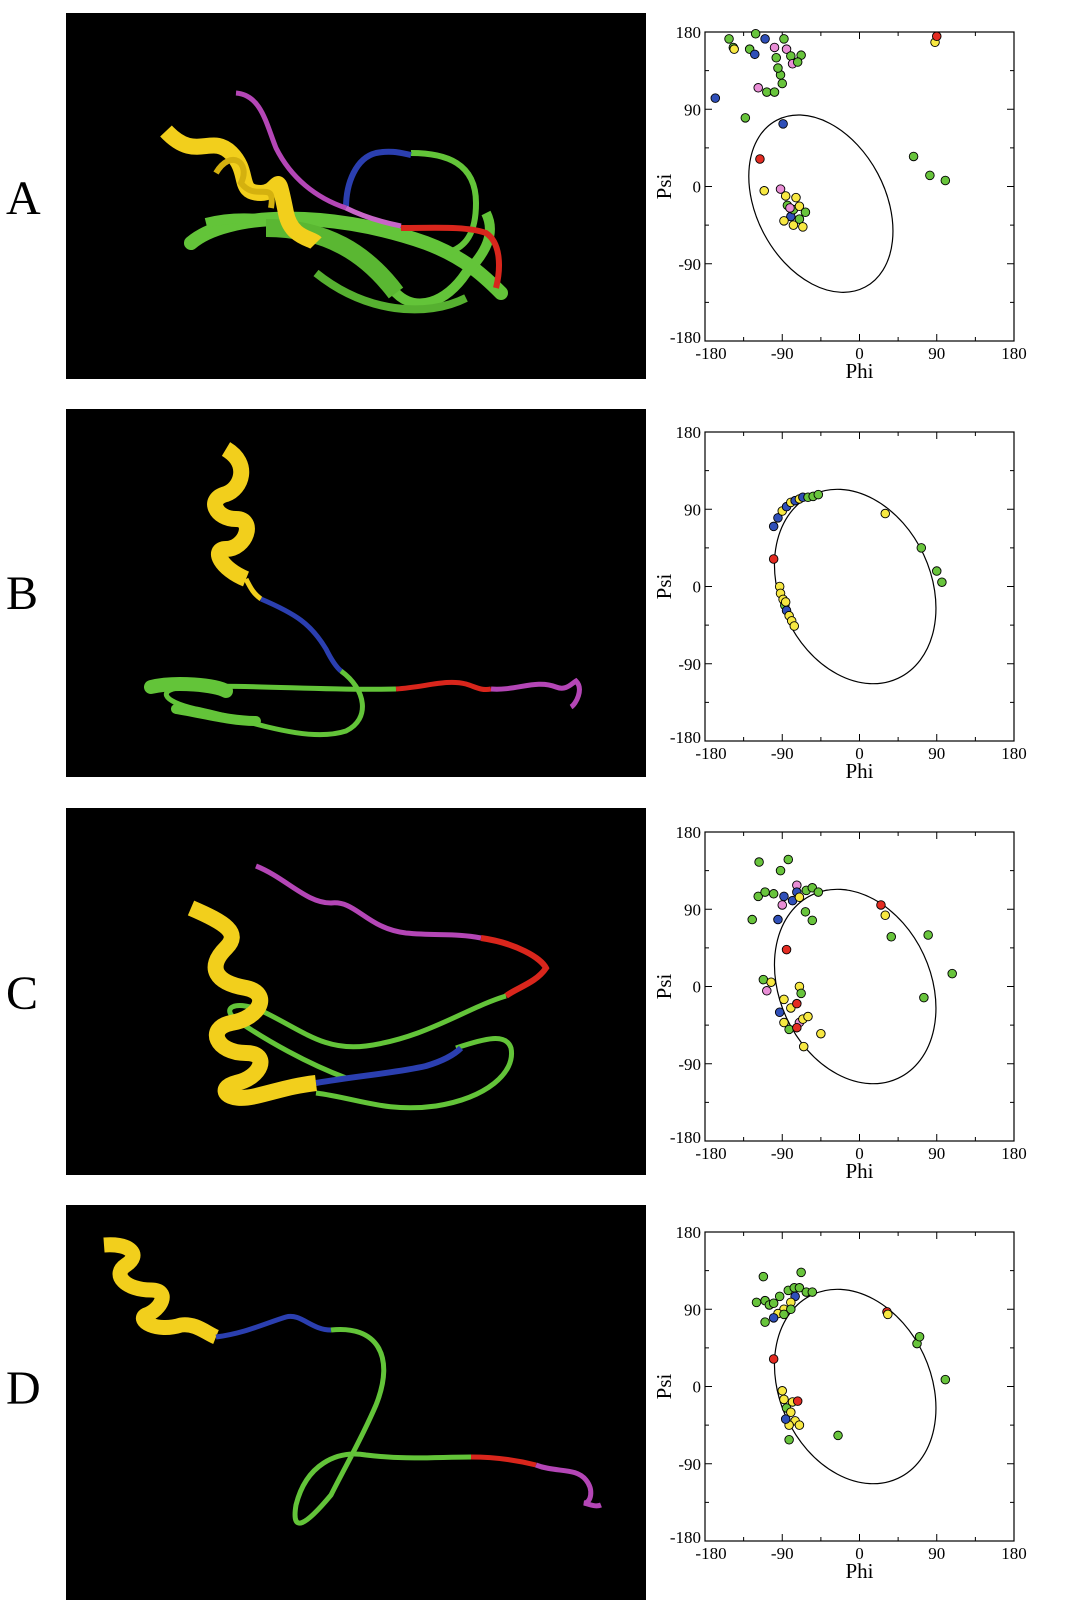 This screenshot has width=1069, height=1620. What do you see at coordinates (23, 1388) in the screenshot?
I see `panel-label: D` at bounding box center [23, 1388].